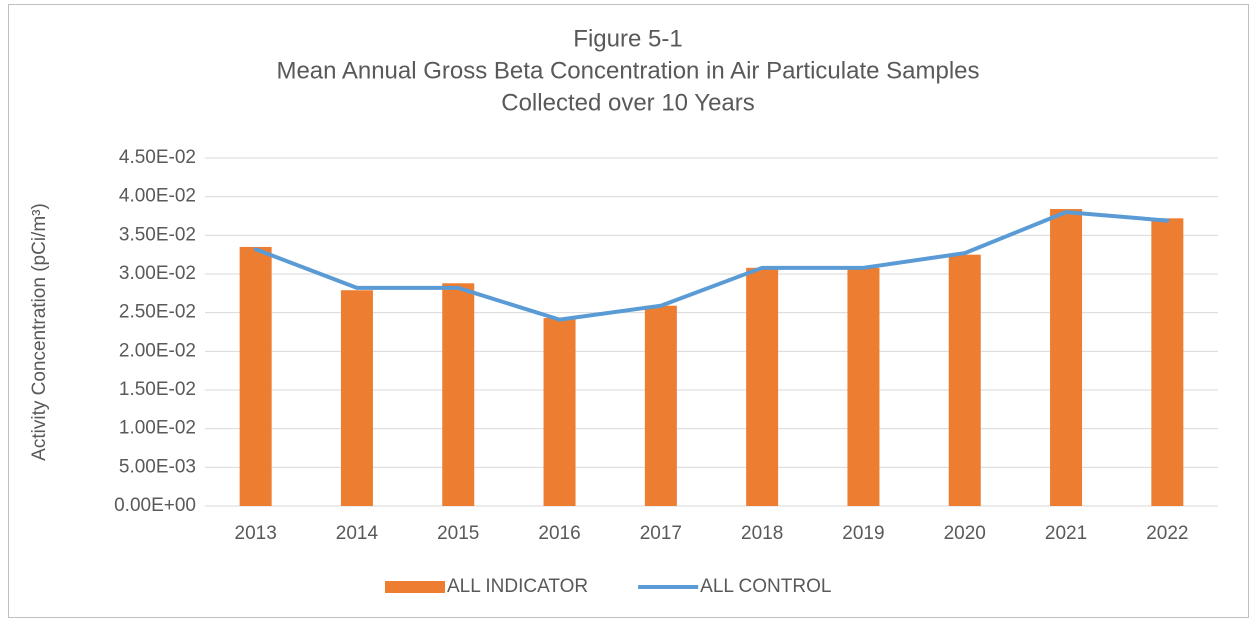  I want to click on x-tick-label: 2020, so click(965, 533).